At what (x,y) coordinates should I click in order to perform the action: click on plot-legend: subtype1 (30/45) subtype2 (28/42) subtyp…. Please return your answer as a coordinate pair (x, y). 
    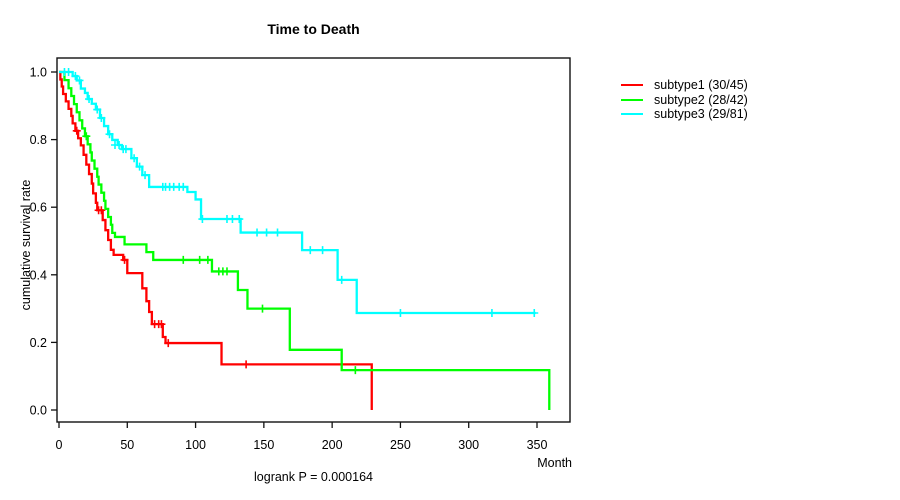
    Looking at the image, I should click on (684, 100).